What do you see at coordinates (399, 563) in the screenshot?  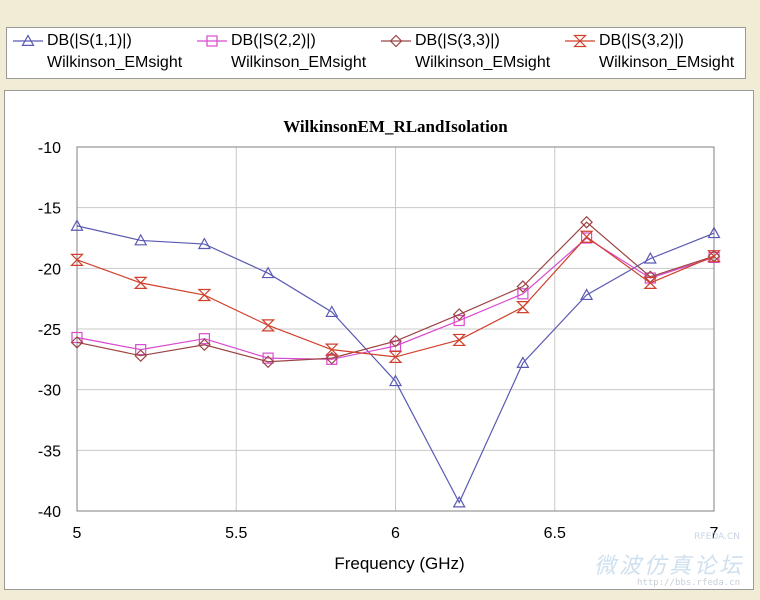 I see `x-axis-label: Frequency (GHz)` at bounding box center [399, 563].